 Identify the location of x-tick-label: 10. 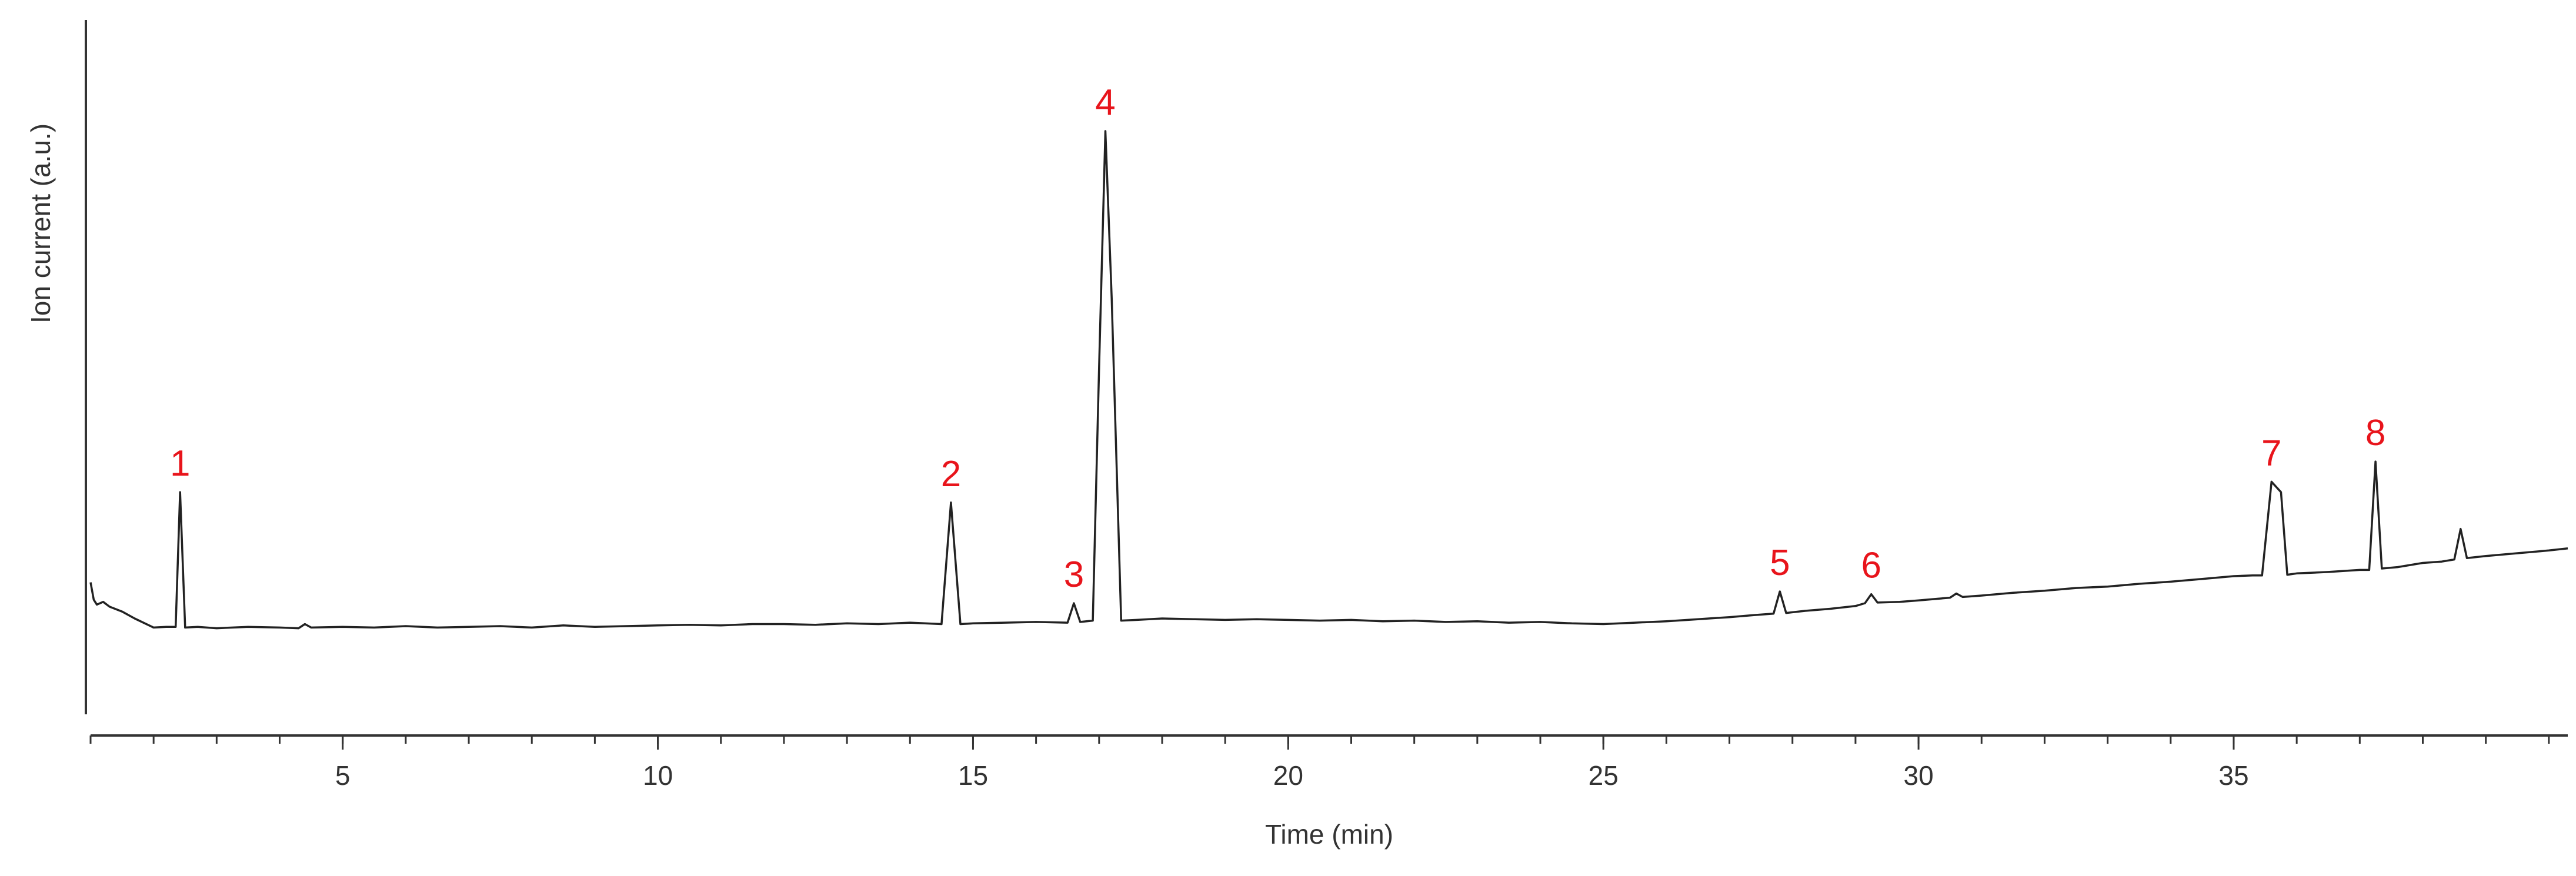
(658, 775).